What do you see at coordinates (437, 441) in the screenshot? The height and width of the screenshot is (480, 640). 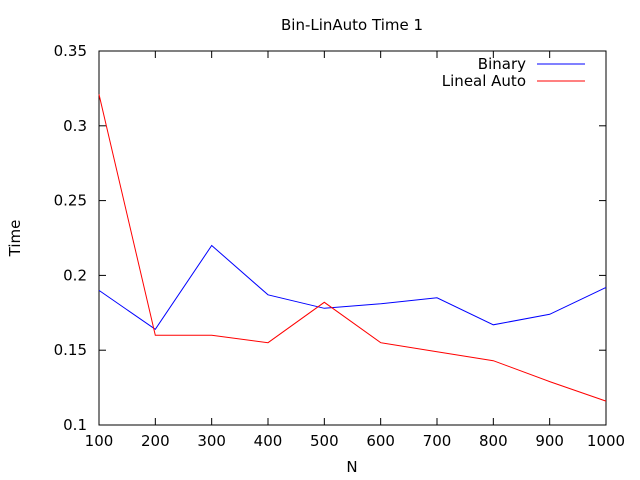 I see `x-tick-label: 700` at bounding box center [437, 441].